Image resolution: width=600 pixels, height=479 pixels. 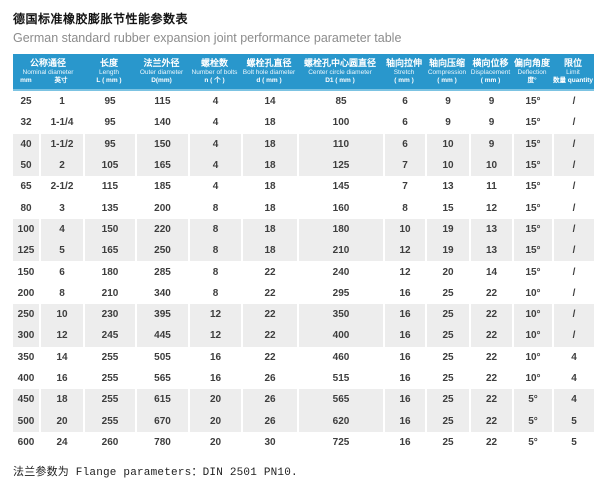 What do you see at coordinates (26, 293) in the screenshot?
I see `table-cell: 200` at bounding box center [26, 293].